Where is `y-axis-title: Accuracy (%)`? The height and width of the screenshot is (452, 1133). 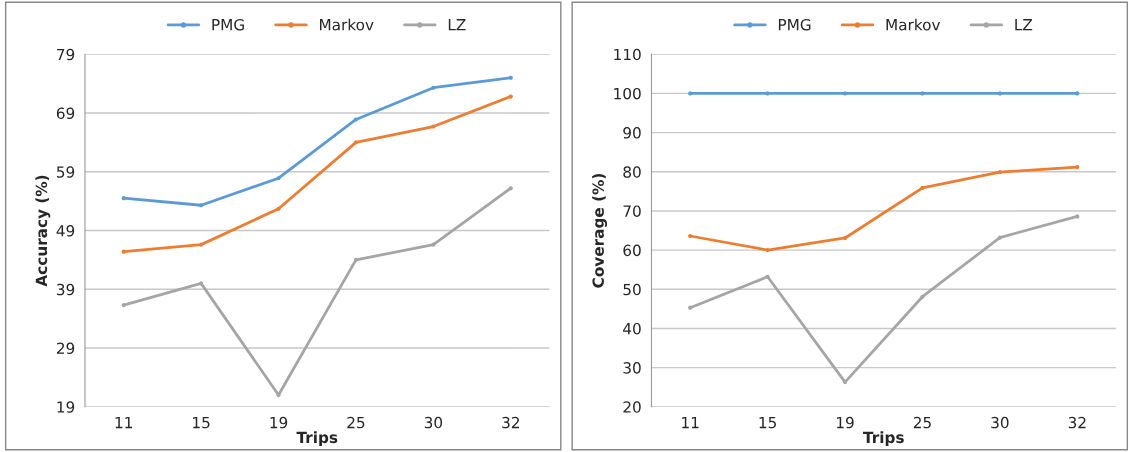 y-axis-title: Accuracy (%) is located at coordinates (43, 231).